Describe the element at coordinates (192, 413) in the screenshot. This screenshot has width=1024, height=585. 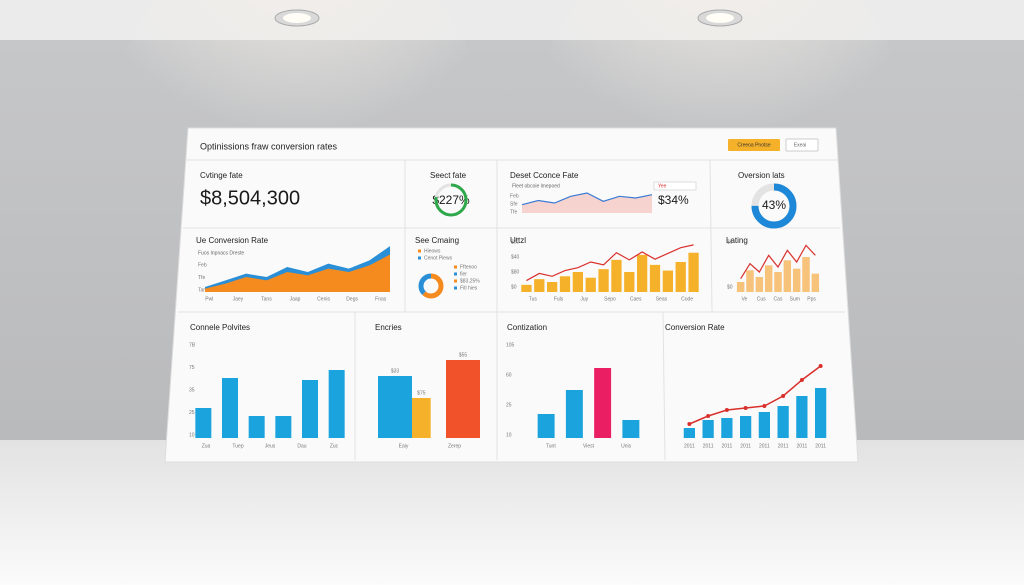
I see `y-tick-label: 25` at that location.